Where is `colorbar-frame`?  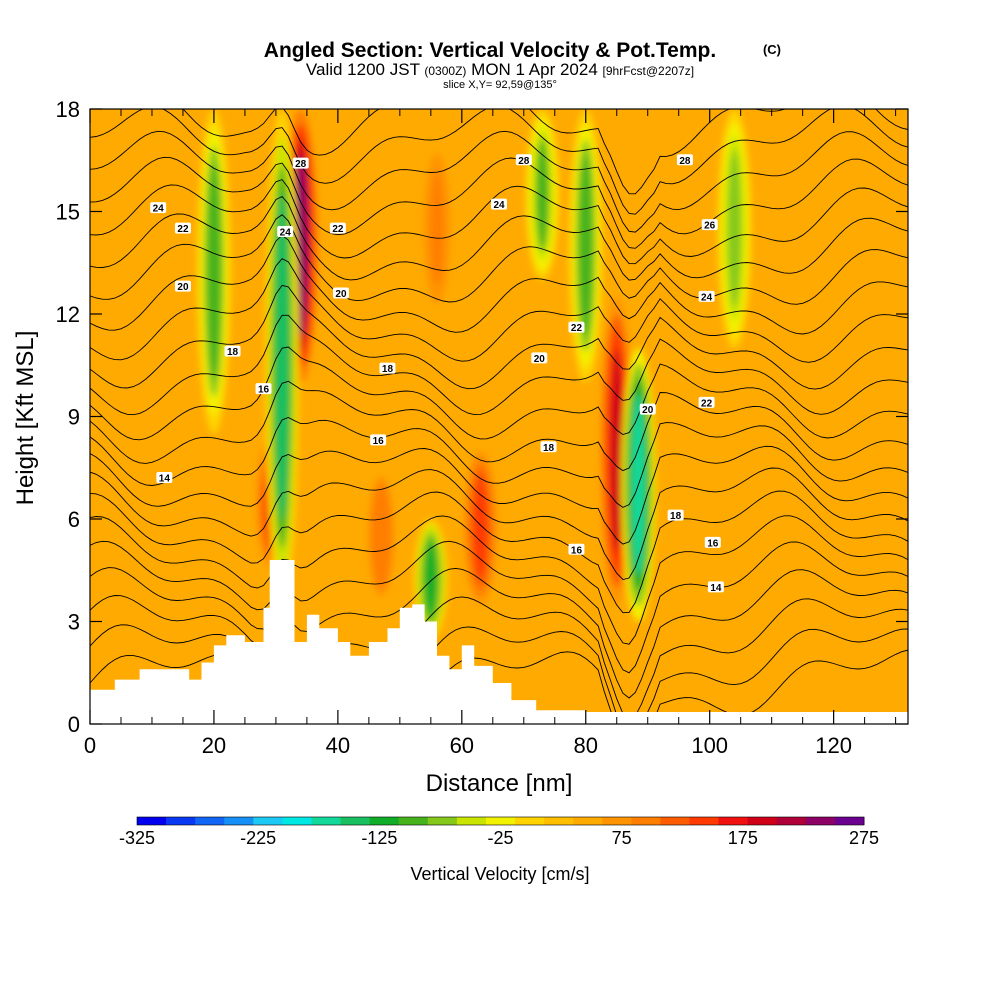
colorbar-frame is located at coordinates (500, 821).